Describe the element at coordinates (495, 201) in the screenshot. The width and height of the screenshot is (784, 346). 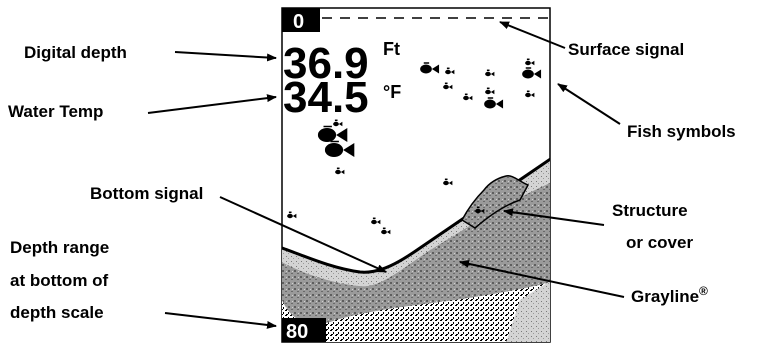
I see `structure-cover` at that location.